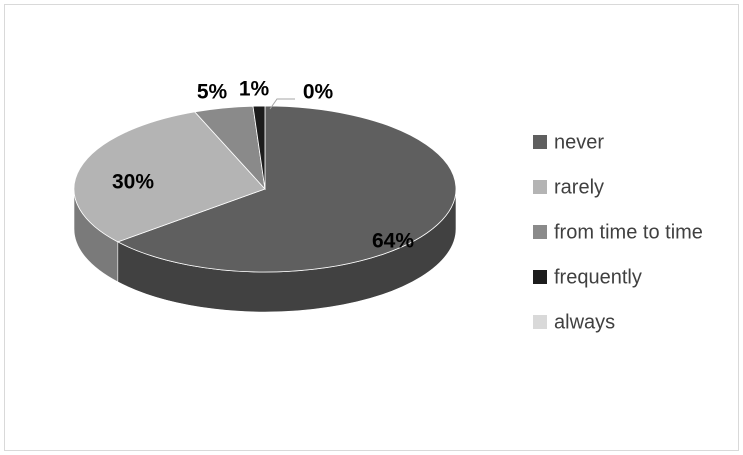  I want to click on legend-swatch-always, so click(540, 322).